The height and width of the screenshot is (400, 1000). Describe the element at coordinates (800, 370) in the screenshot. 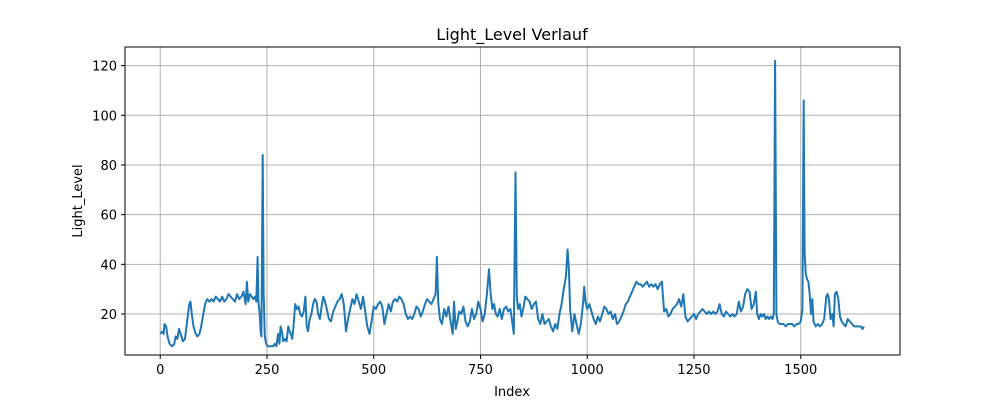

I see `x-tick-label: 1500` at that location.